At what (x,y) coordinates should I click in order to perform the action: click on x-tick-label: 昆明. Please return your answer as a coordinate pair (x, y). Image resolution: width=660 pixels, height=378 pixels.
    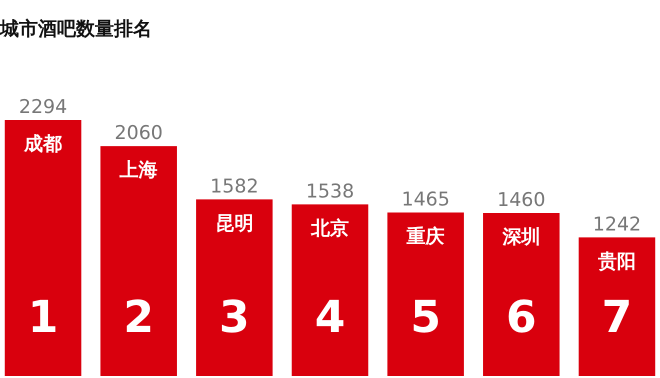
    Looking at the image, I should click on (234, 223).